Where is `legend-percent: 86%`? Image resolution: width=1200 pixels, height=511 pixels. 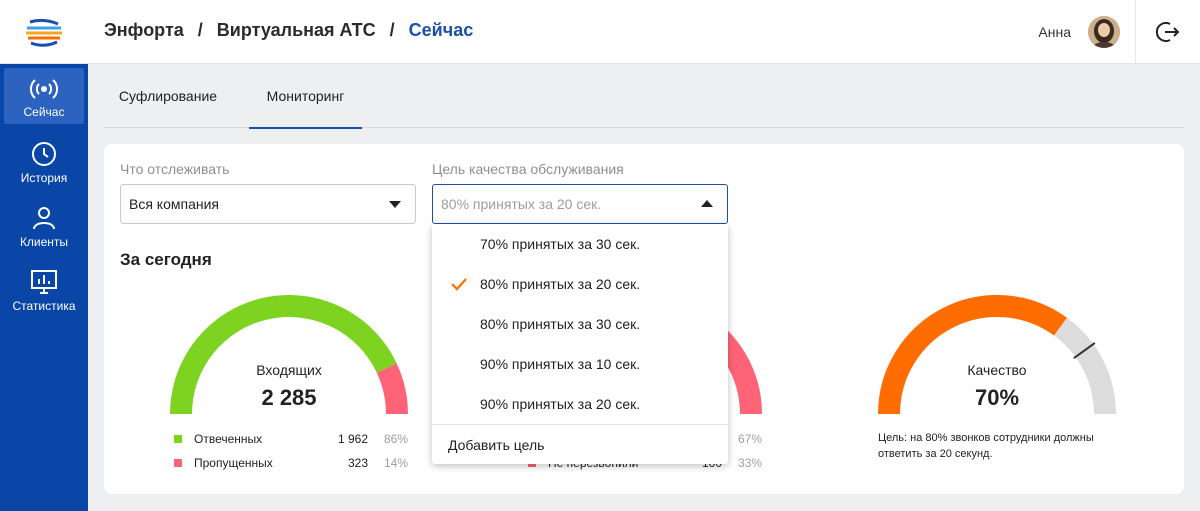 legend-percent: 86% is located at coordinates (395, 439).